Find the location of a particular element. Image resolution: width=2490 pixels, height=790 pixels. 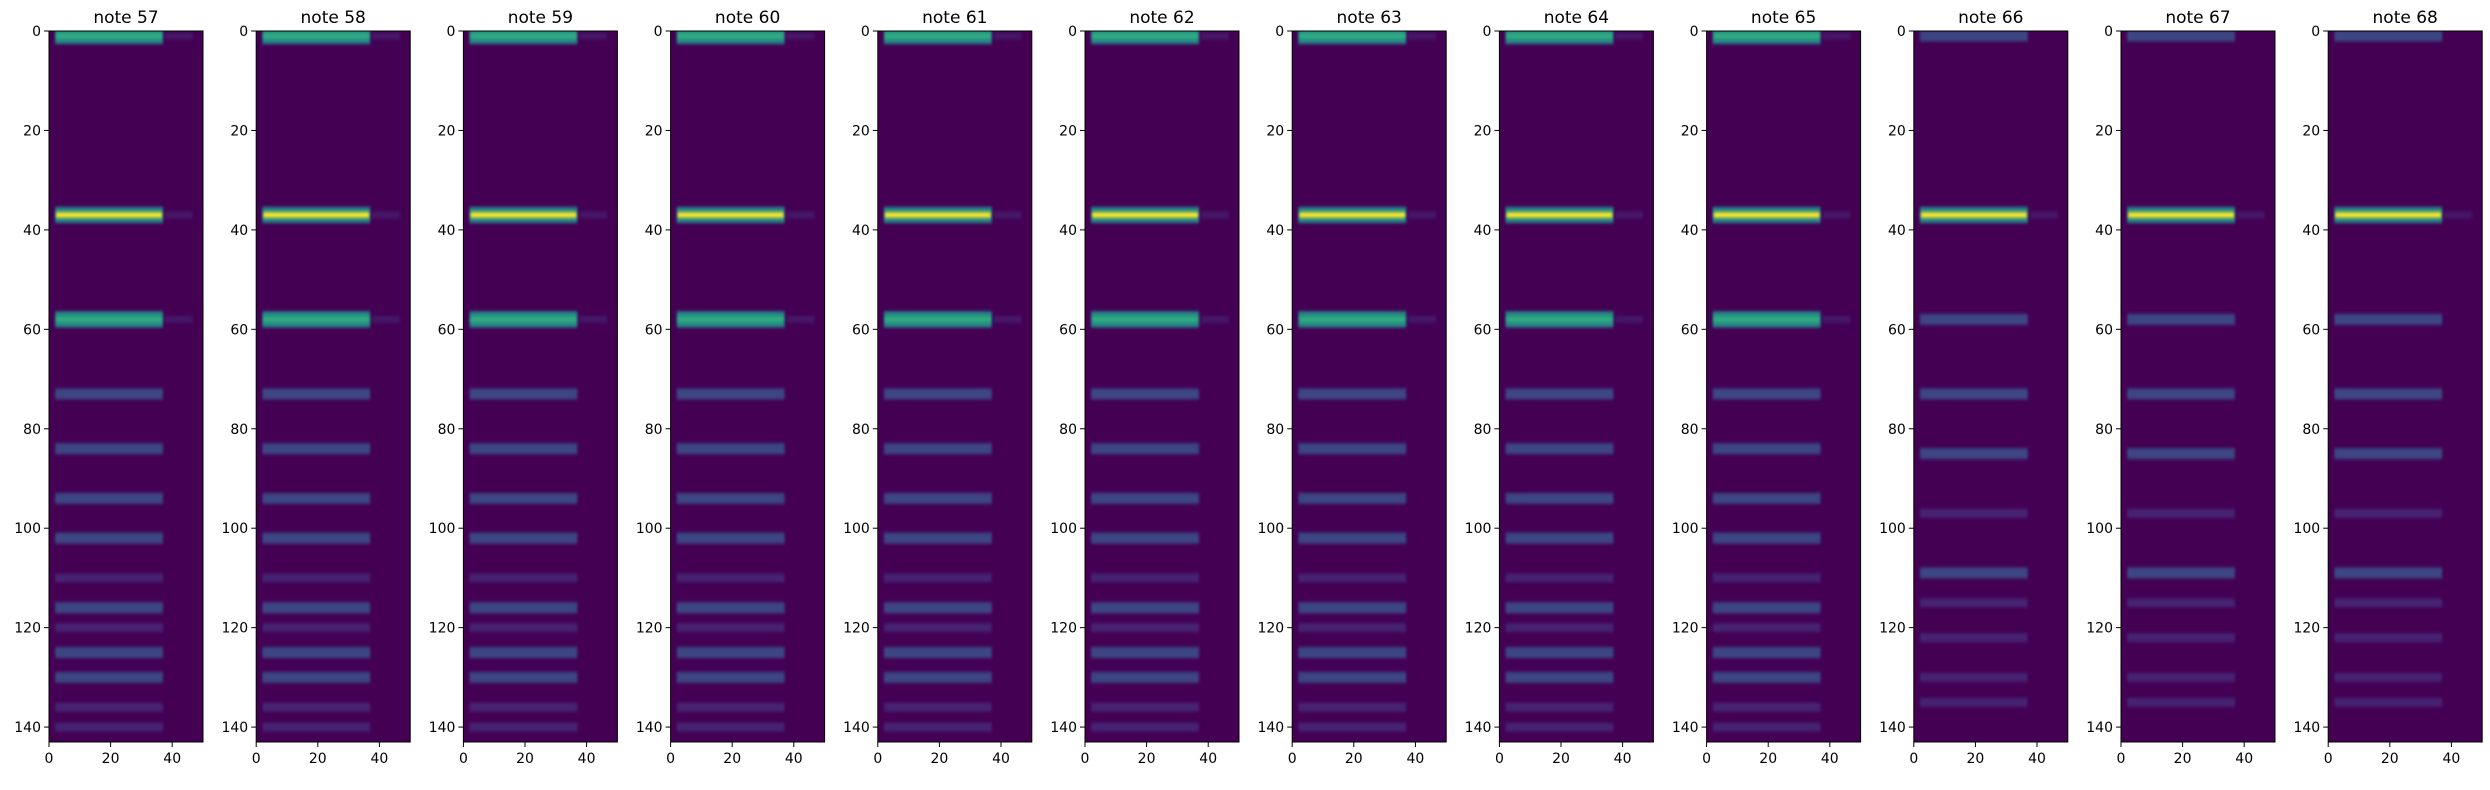

y-tick-label: 0 is located at coordinates (2315, 32).